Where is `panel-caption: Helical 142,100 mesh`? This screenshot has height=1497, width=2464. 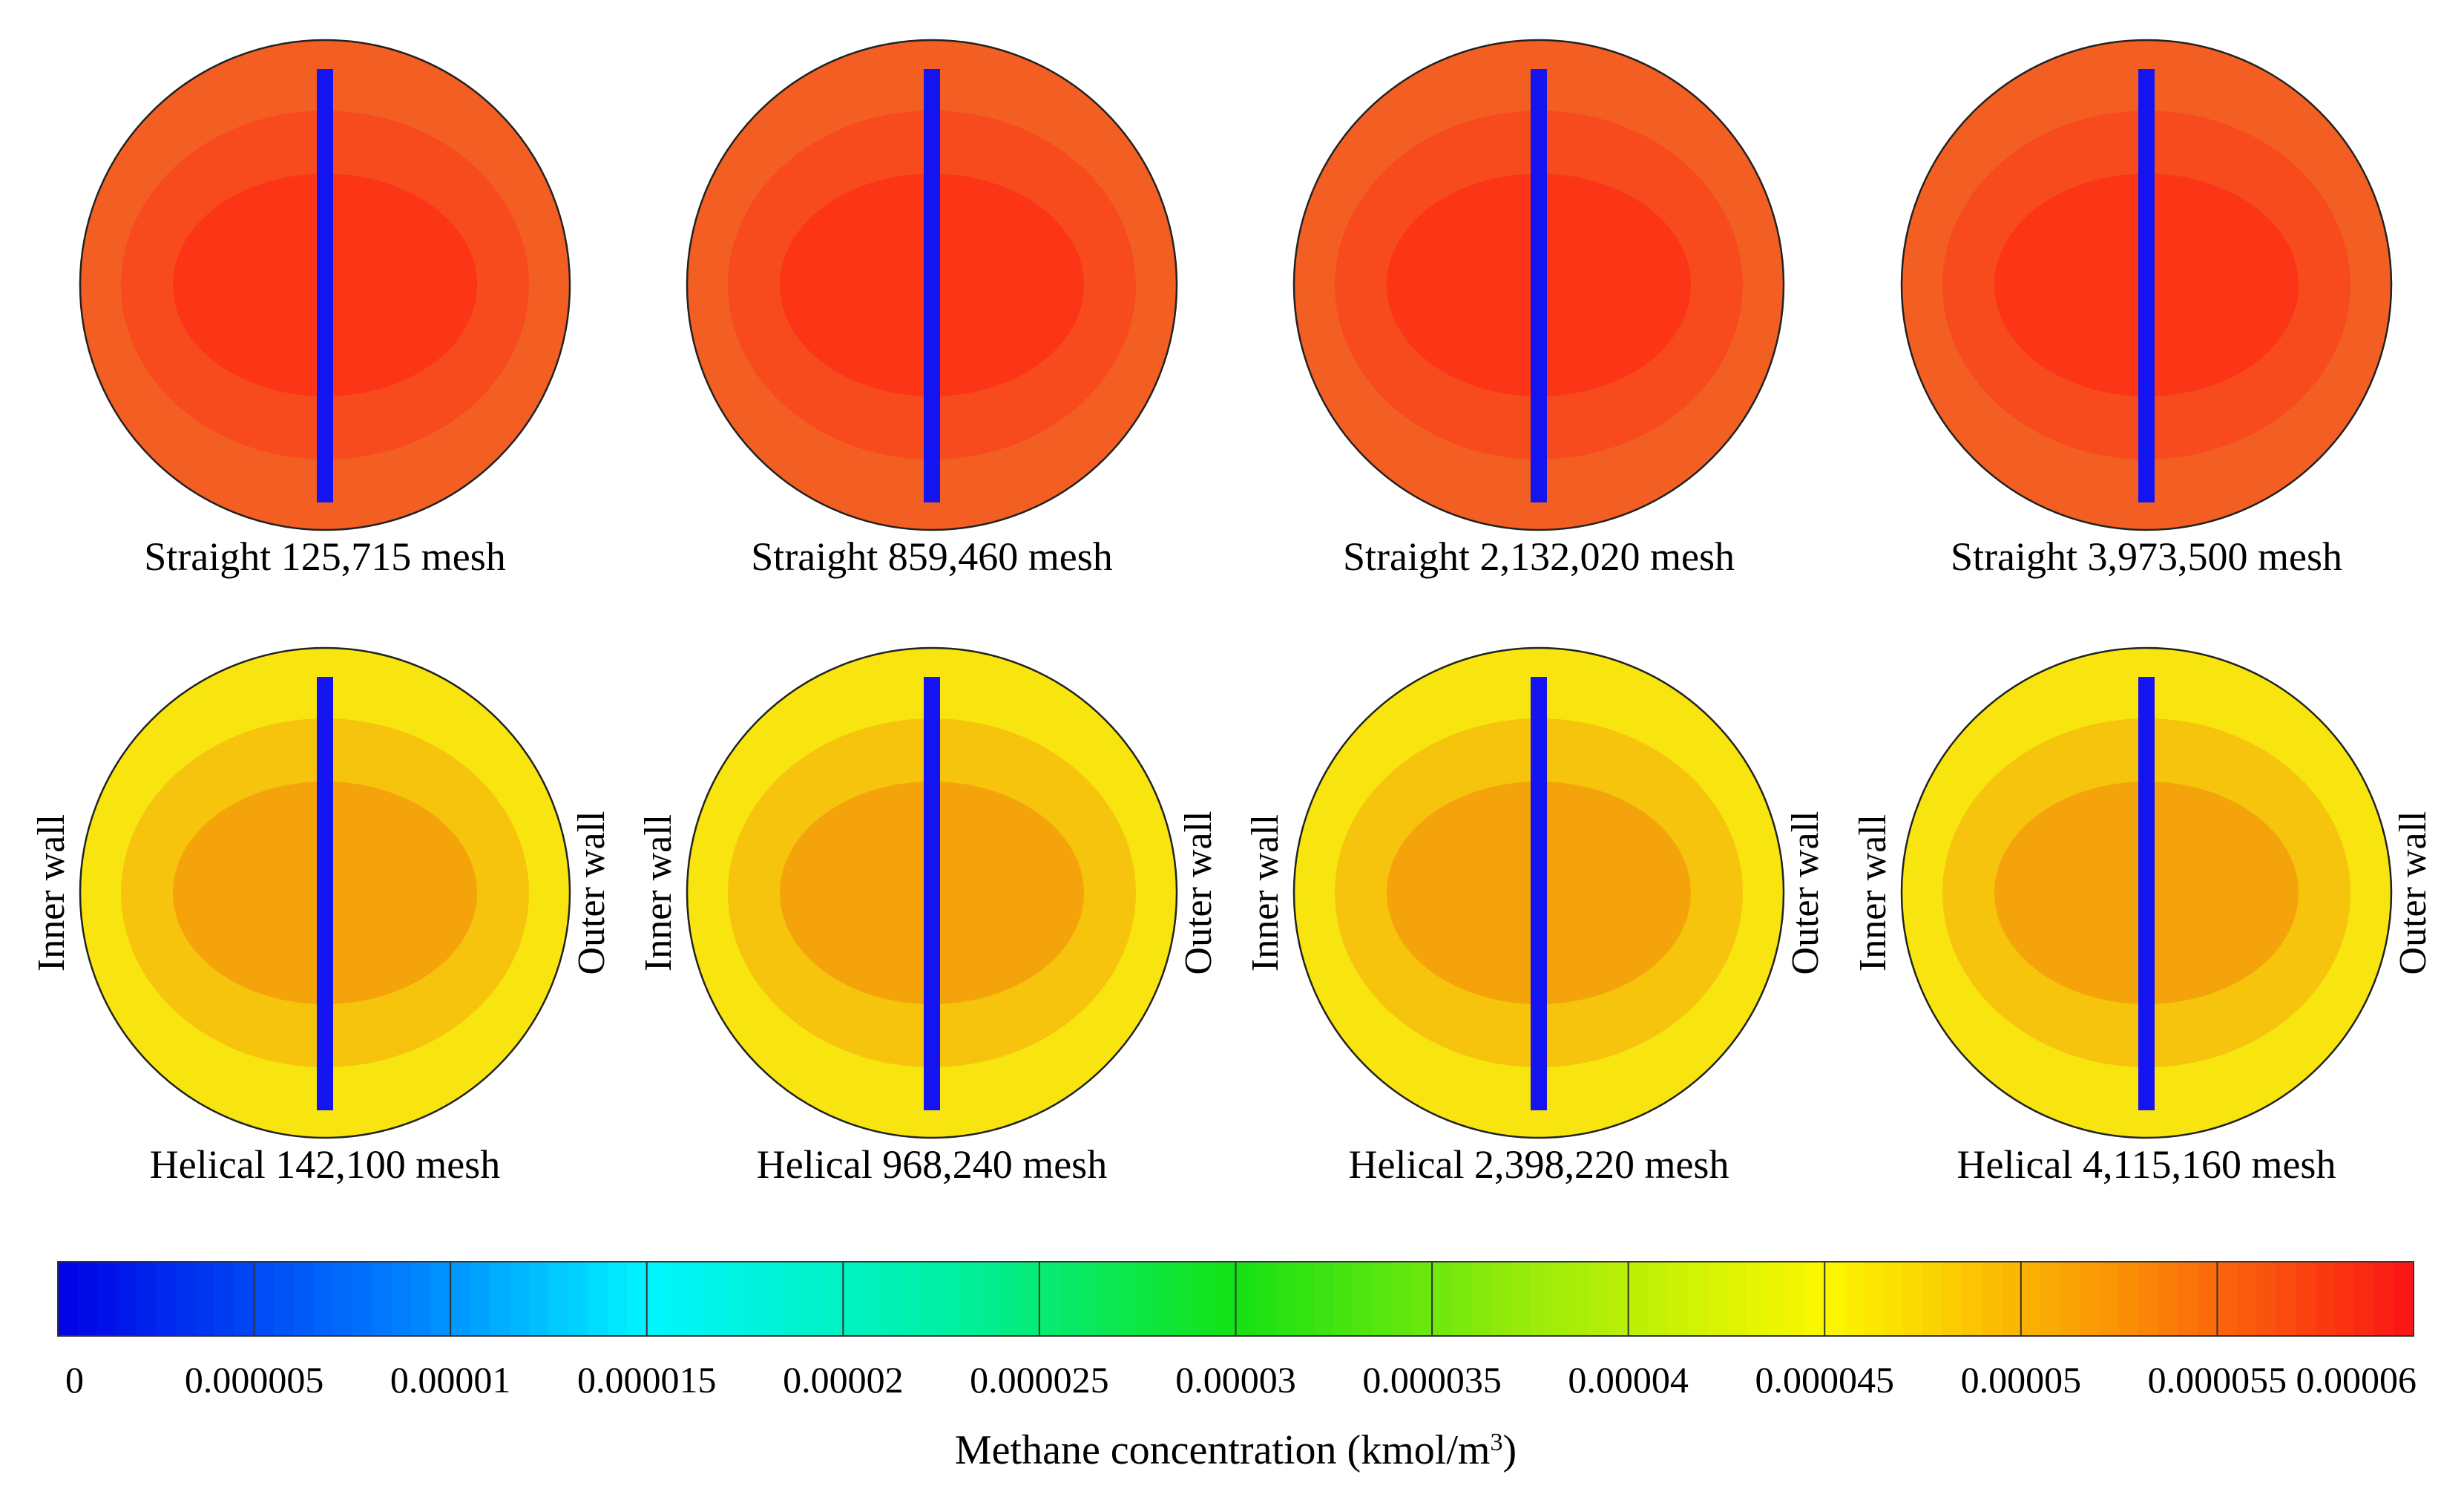
panel-caption: Helical 142,100 mesh is located at coordinates (325, 1164).